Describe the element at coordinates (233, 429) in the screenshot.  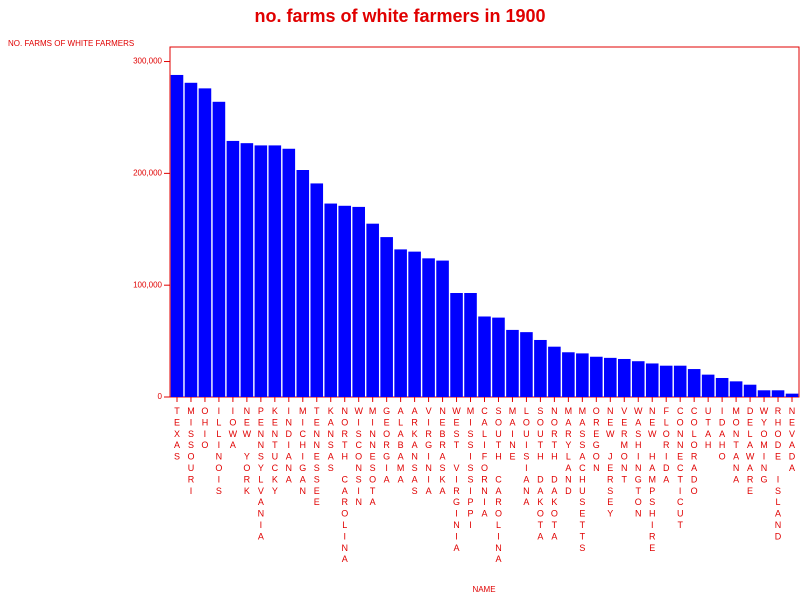
I see `x-tick-label: IOWA` at that location.